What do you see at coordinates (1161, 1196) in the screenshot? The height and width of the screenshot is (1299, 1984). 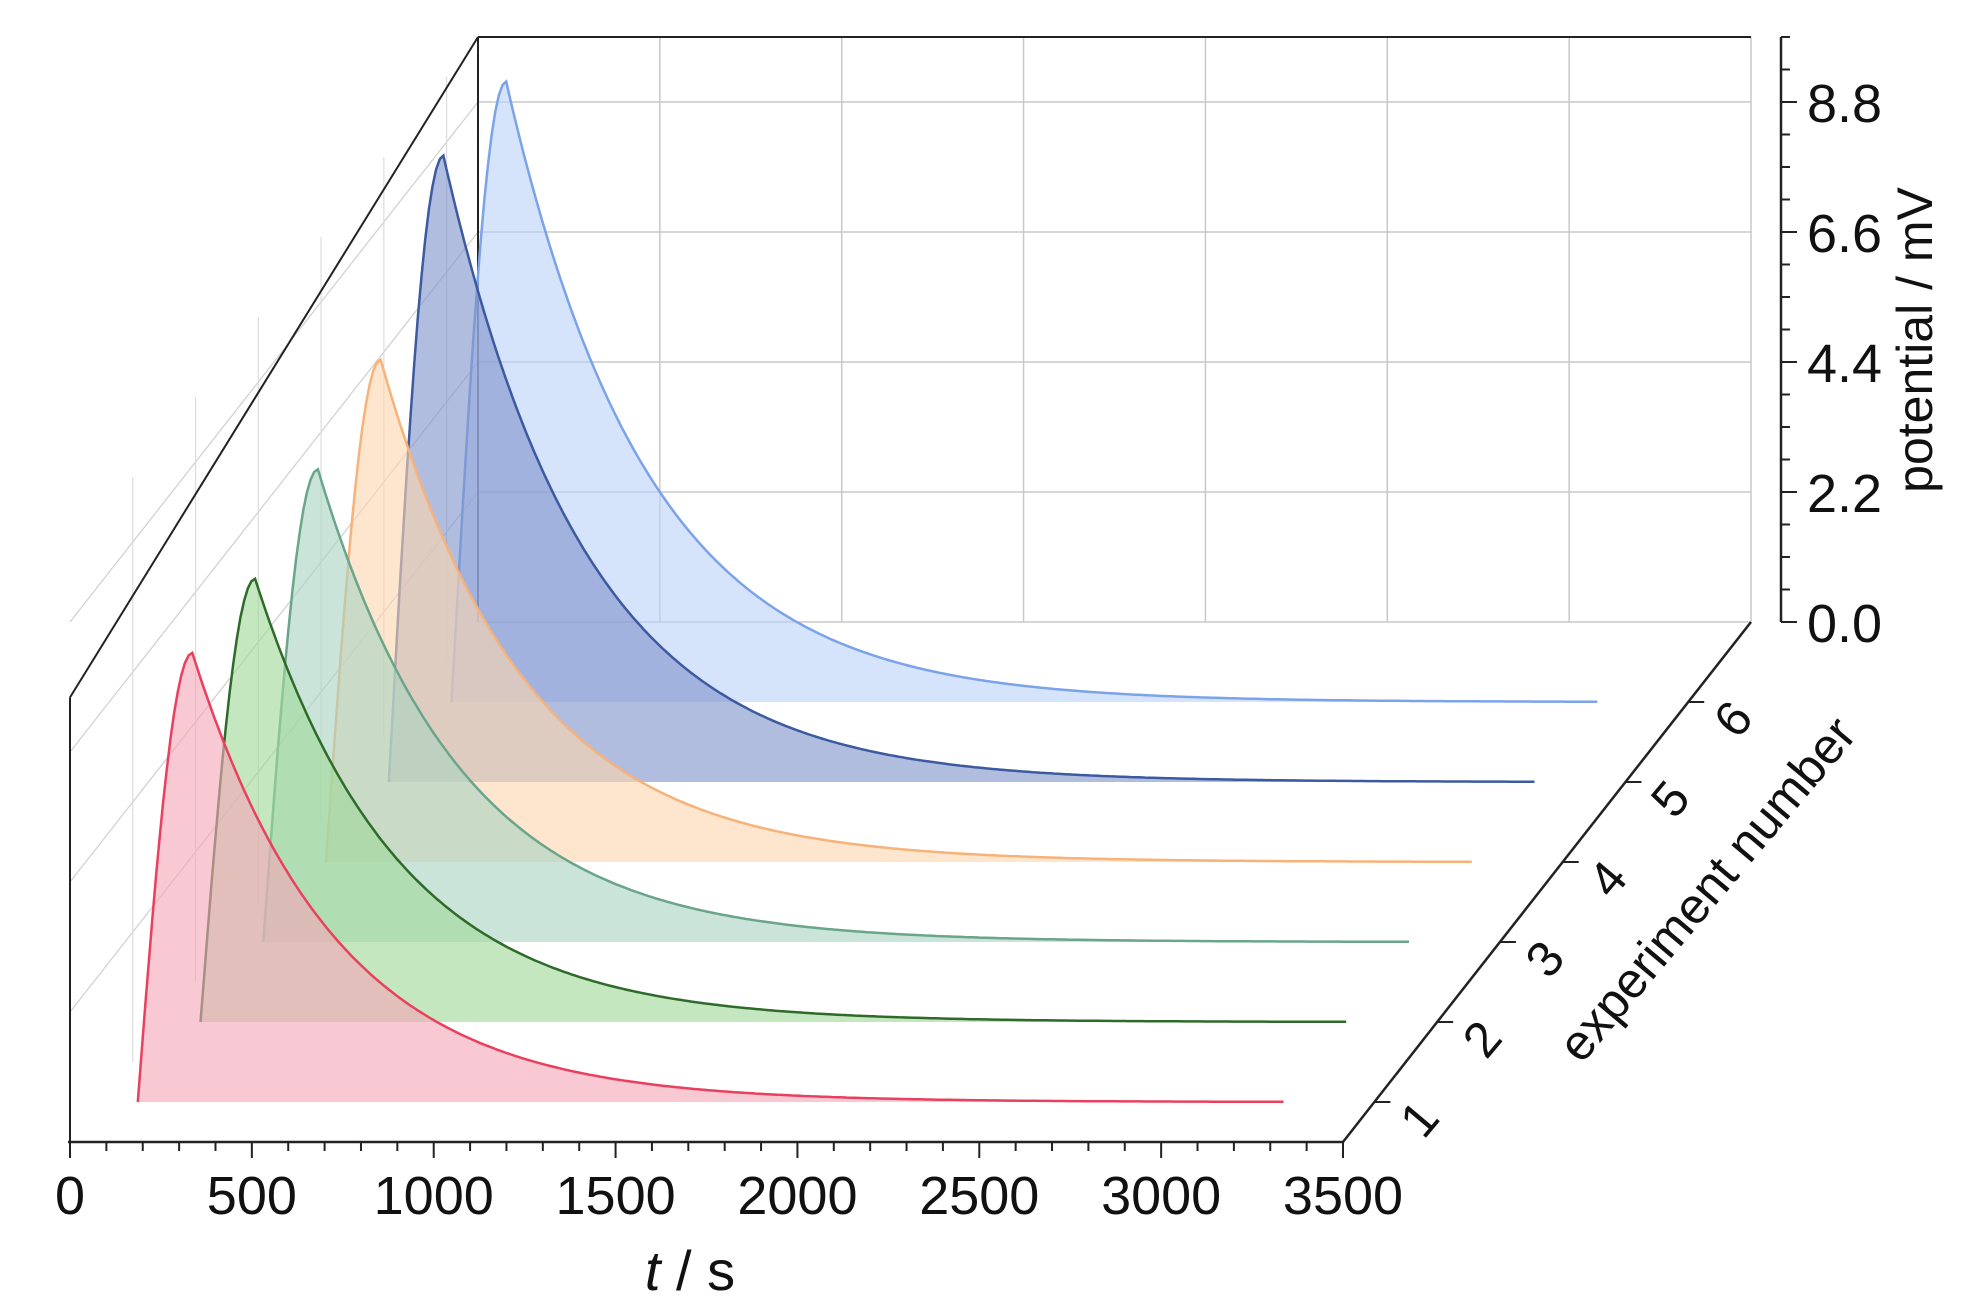 I see `x-tick-label: 3000` at bounding box center [1161, 1196].